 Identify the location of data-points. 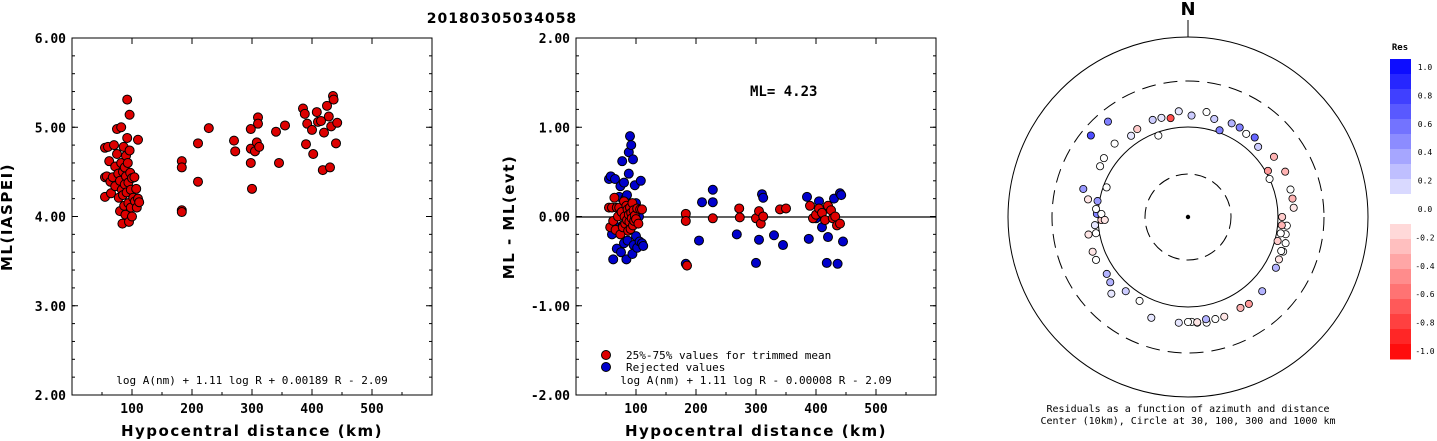
(726, 201).